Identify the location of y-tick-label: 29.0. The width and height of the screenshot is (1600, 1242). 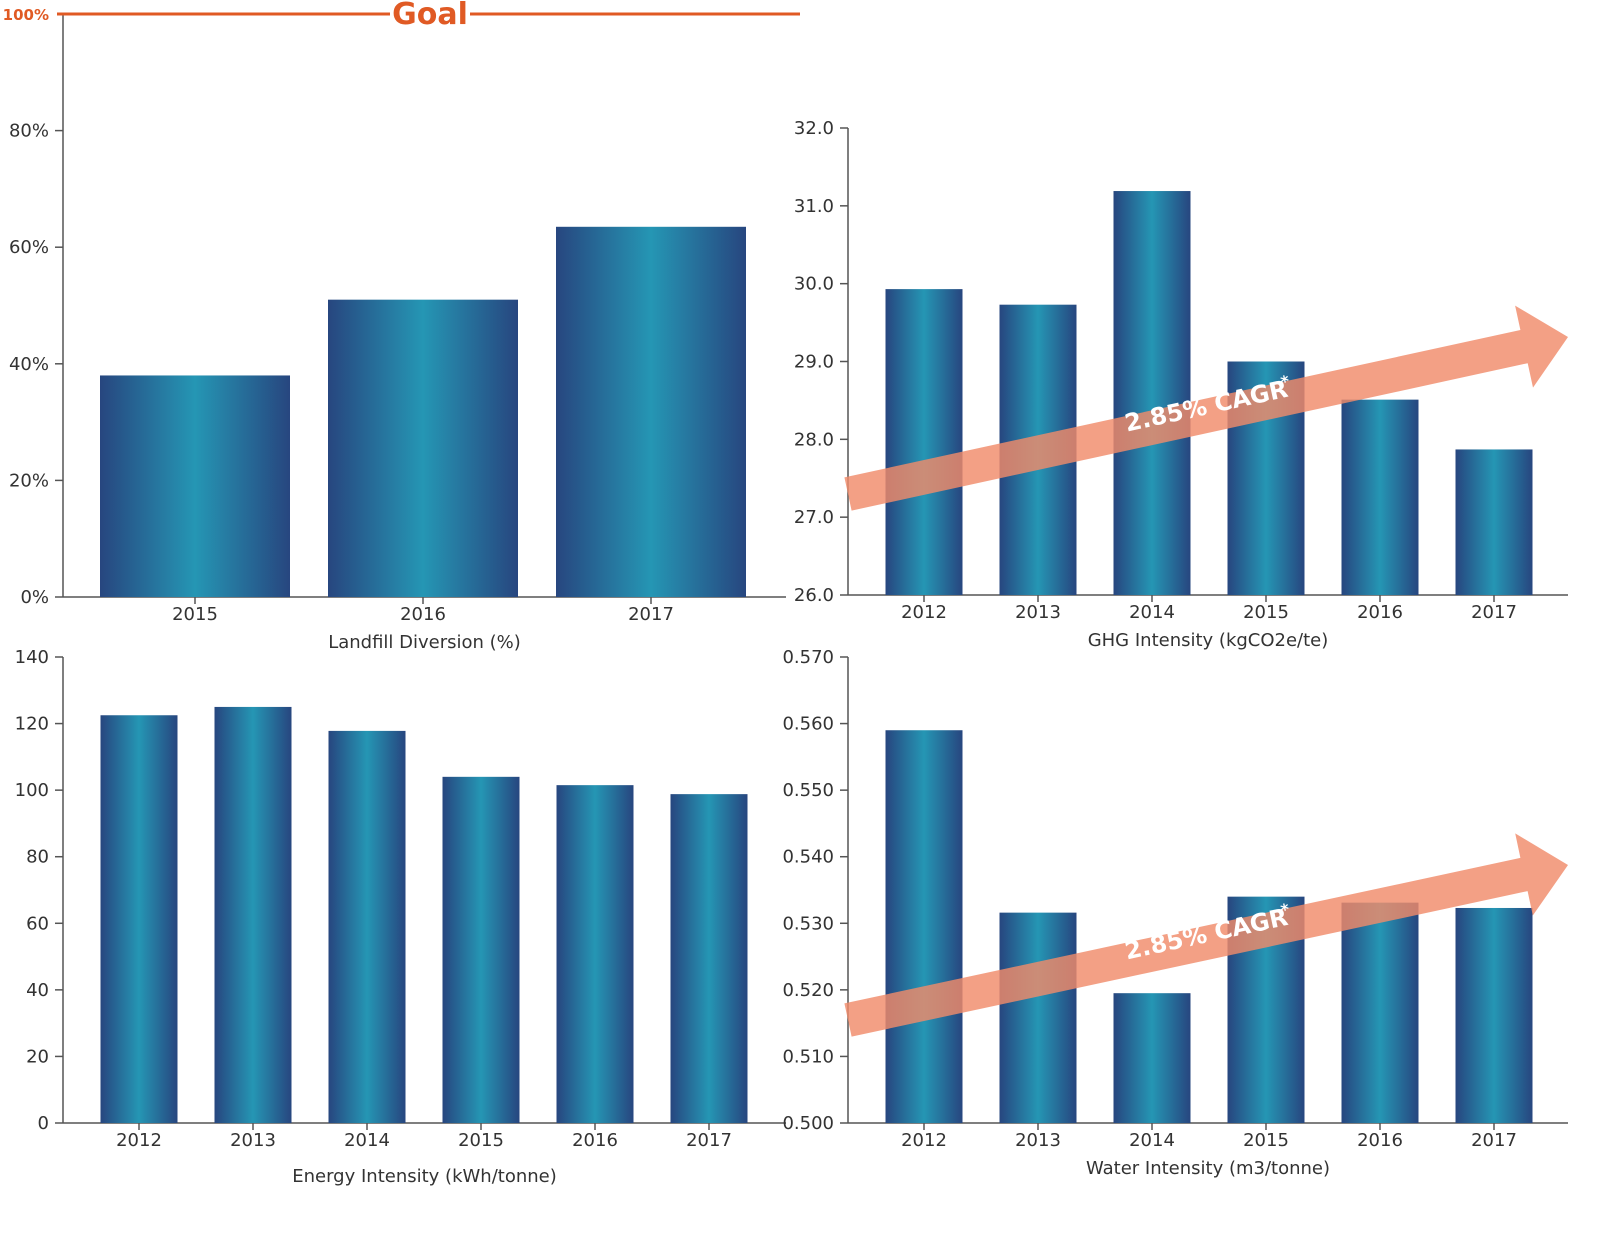
(814, 362).